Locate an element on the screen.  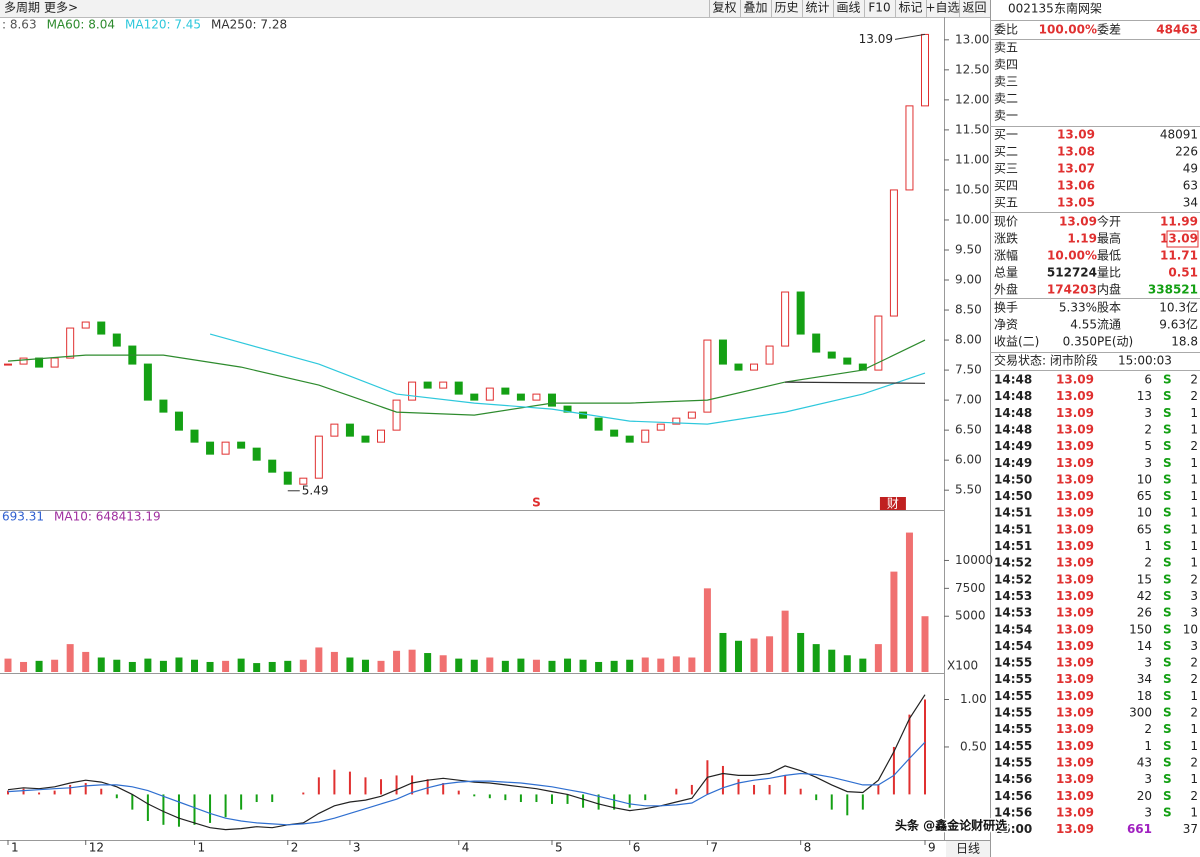
legend-item: : 8.63 is located at coordinates (19, 25).